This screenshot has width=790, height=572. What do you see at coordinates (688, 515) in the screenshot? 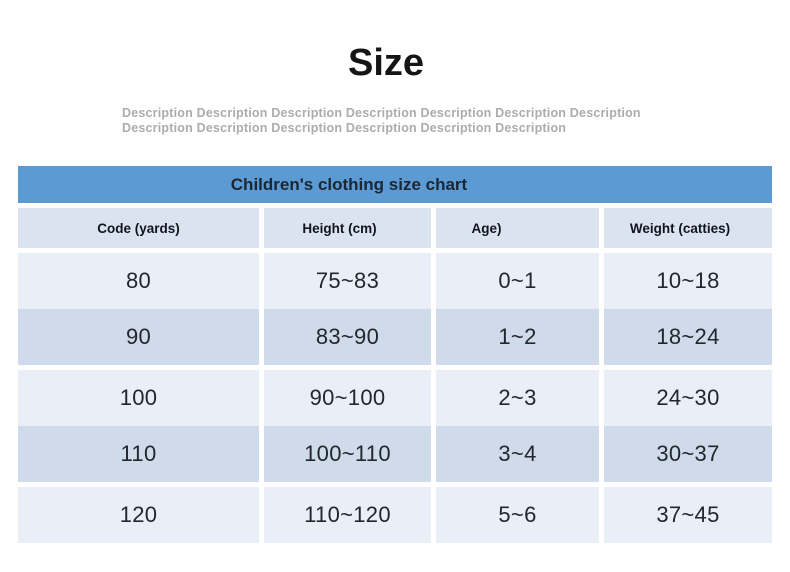
I see `cell-weight: 37~45` at bounding box center [688, 515].